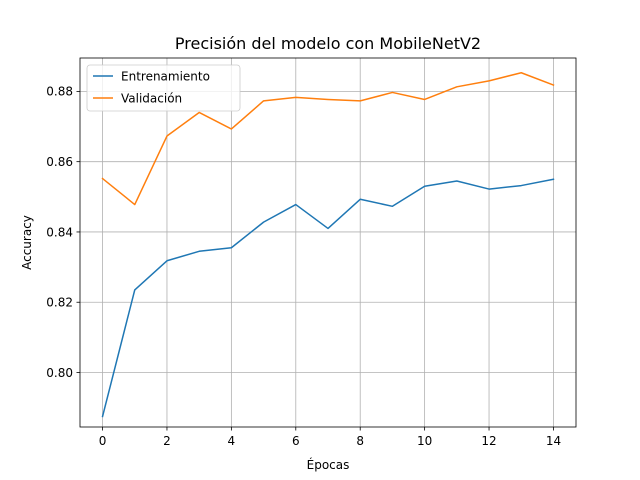 The image size is (640, 480). I want to click on y-tick-label: 0.88, so click(59, 92).